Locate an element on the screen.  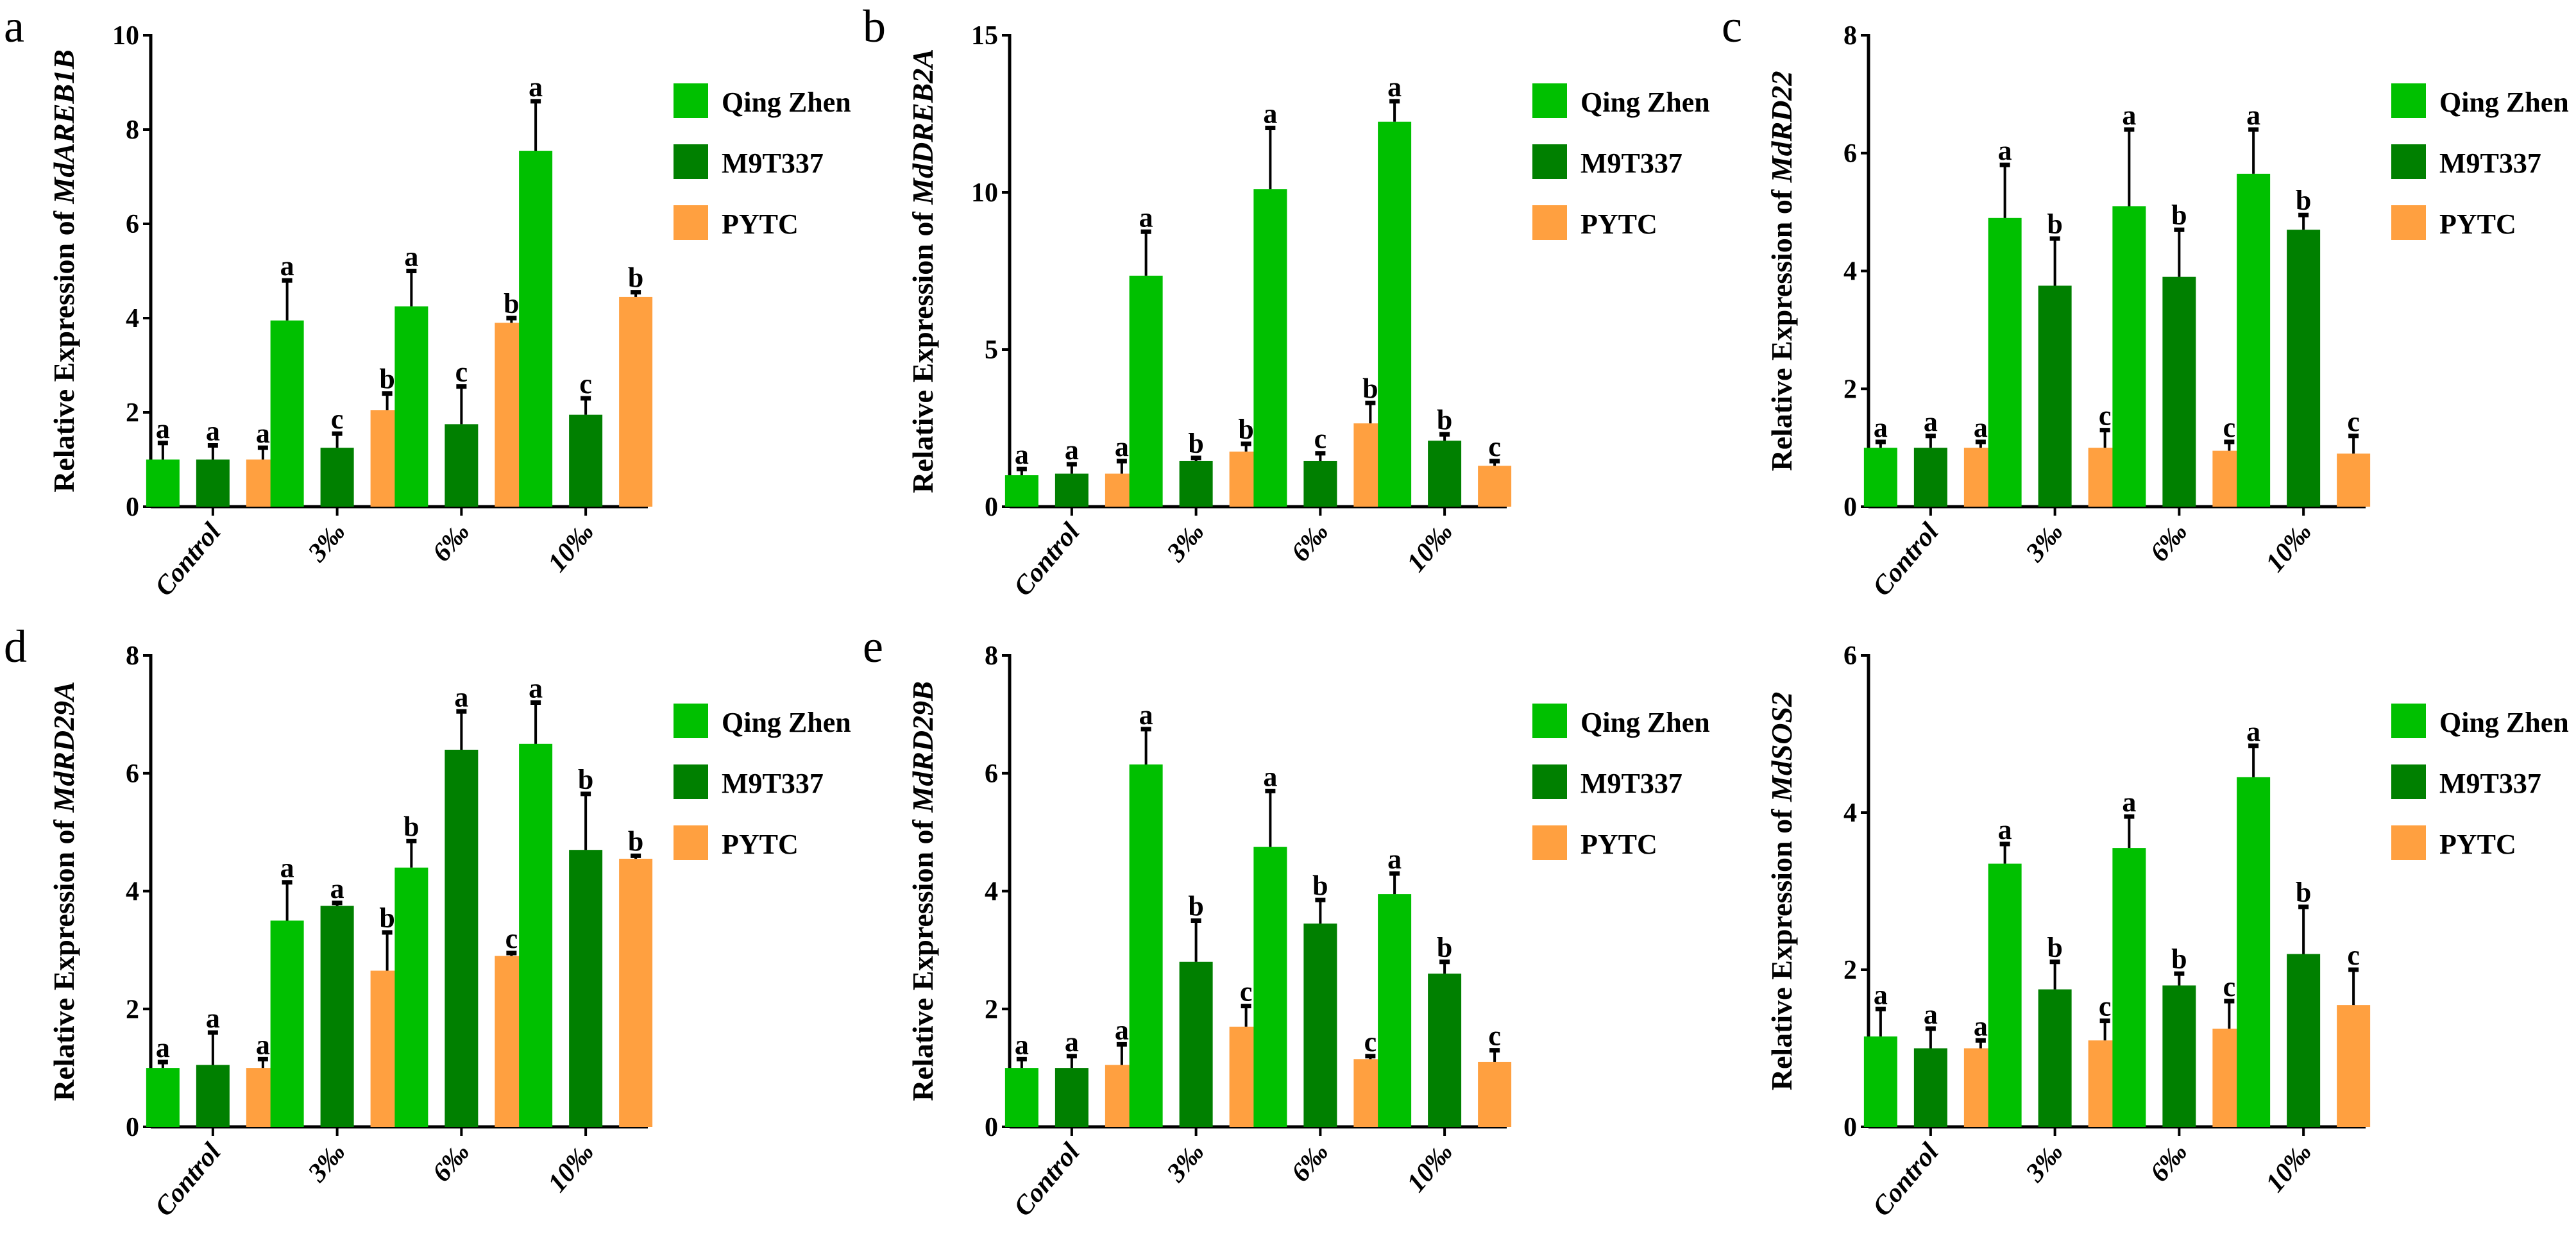
y-tick-label: 6 is located at coordinates (132, 225).